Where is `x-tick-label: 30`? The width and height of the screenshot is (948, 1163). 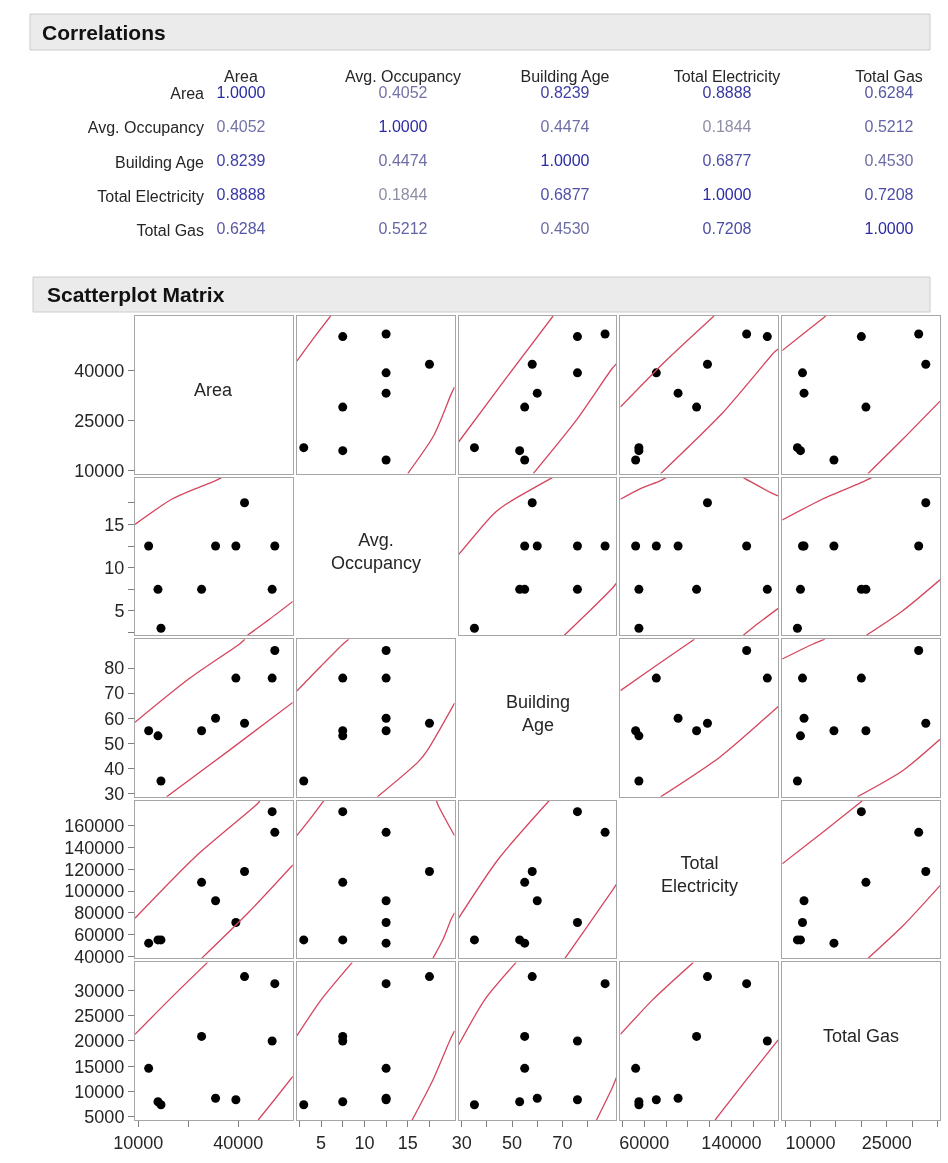
x-tick-label: 30 is located at coordinates (461, 1142).